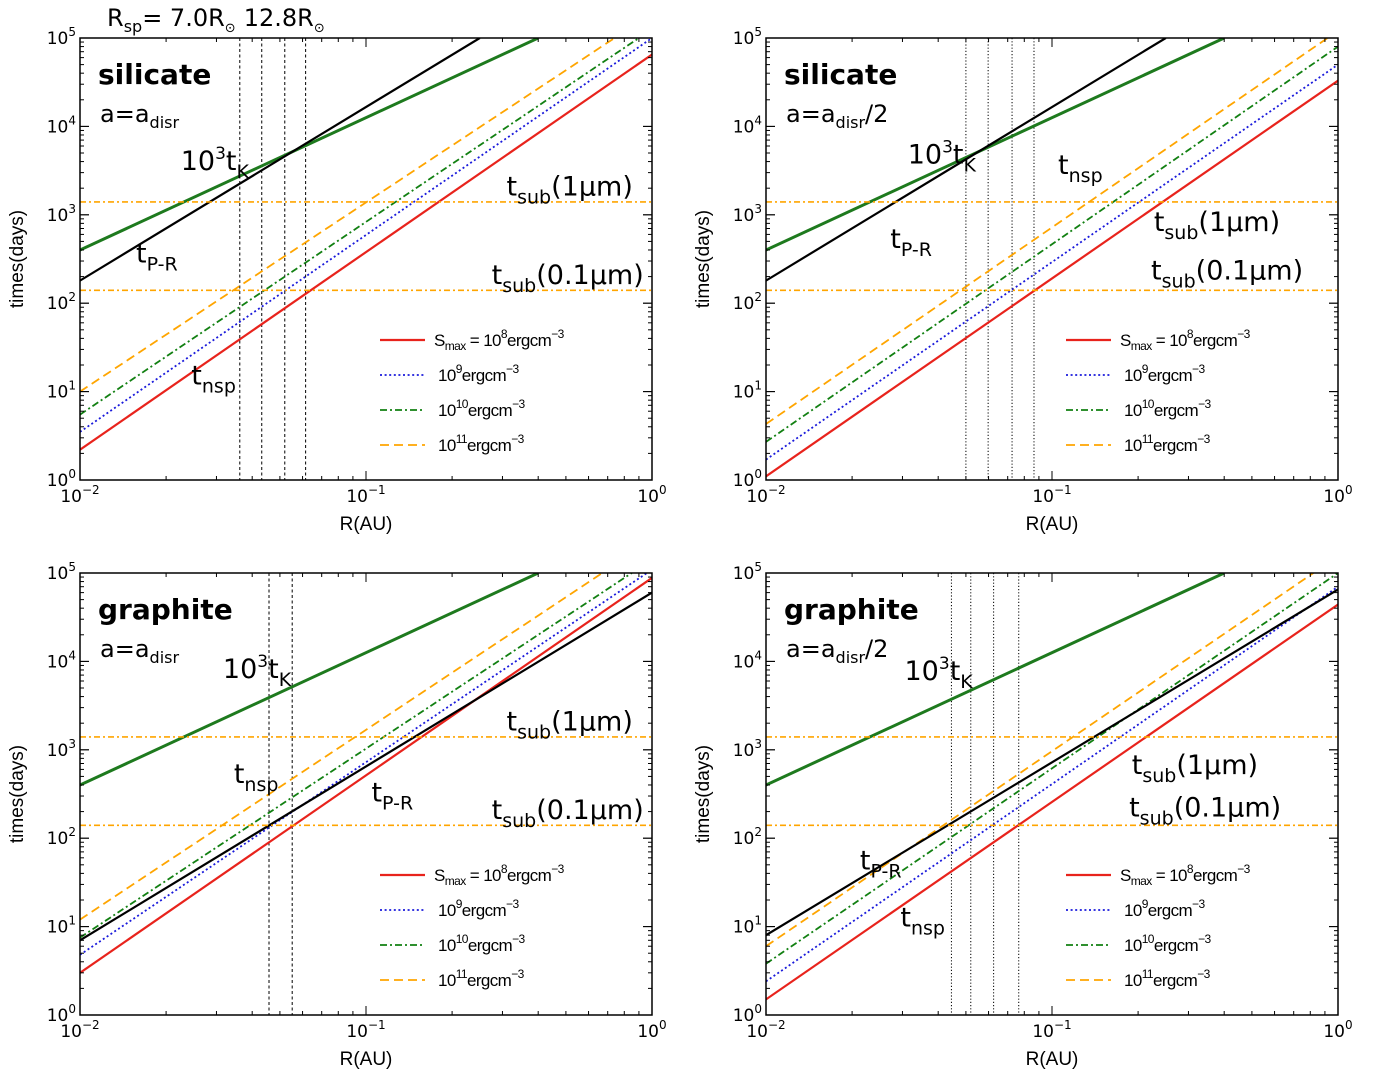  I want to click on series-line-s10, so click(360, 227).